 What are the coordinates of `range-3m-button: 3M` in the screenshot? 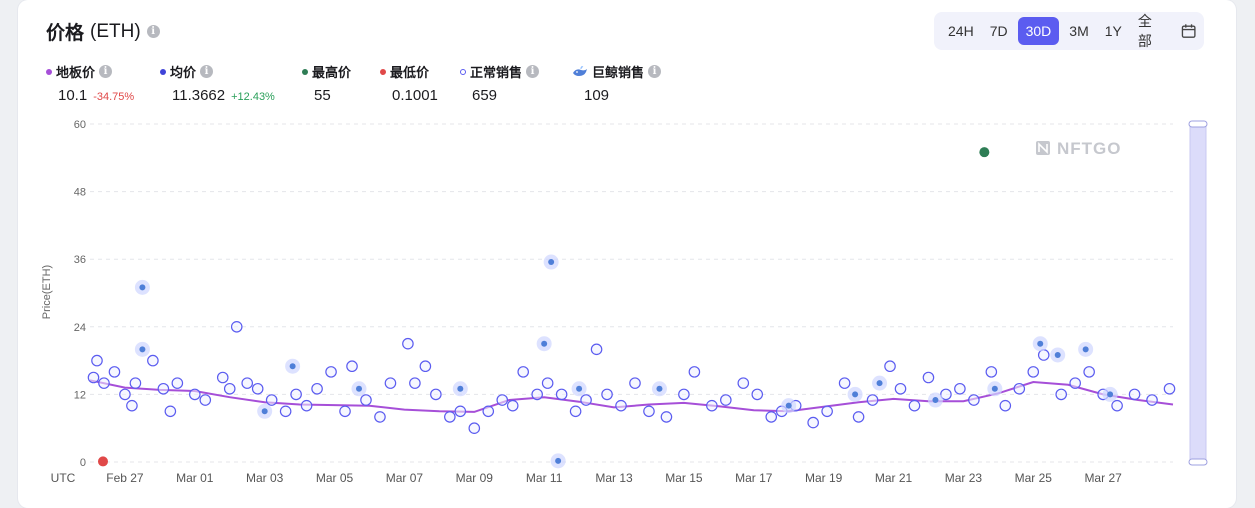 It's located at (1079, 31).